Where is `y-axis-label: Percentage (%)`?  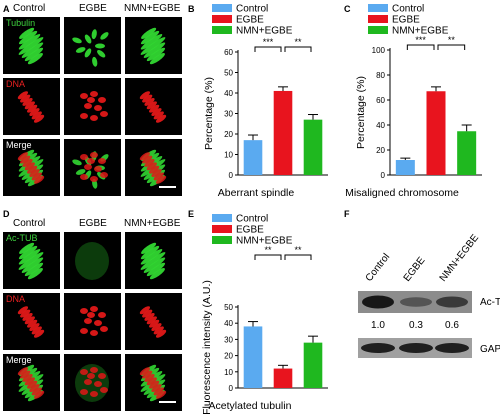 y-axis-label: Percentage (%) is located at coordinates (361, 112).